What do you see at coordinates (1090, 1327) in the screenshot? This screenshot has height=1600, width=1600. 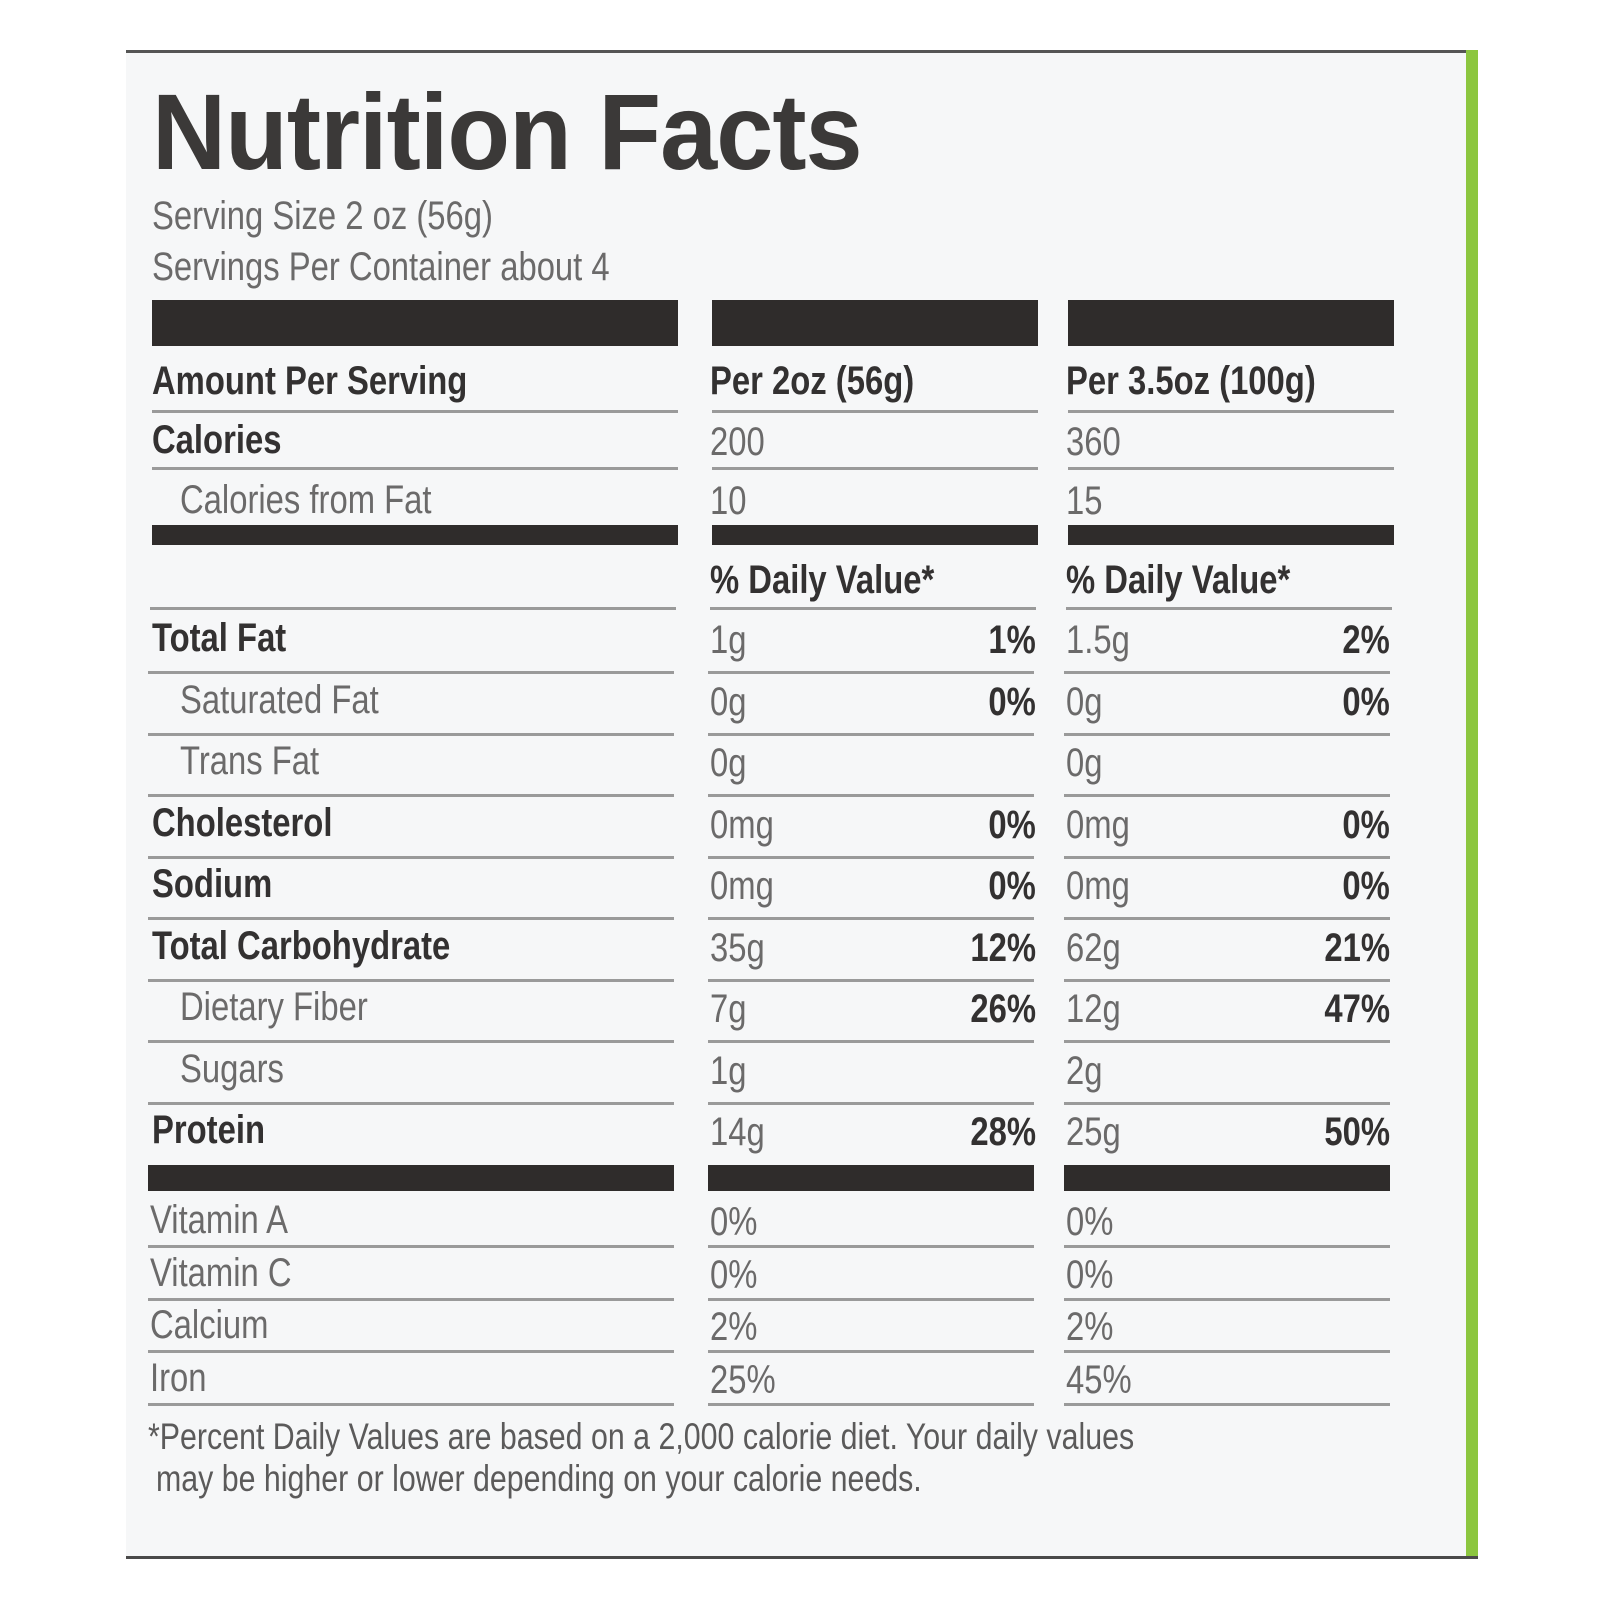 I see `vitamin-dv-col2: 2%` at bounding box center [1090, 1327].